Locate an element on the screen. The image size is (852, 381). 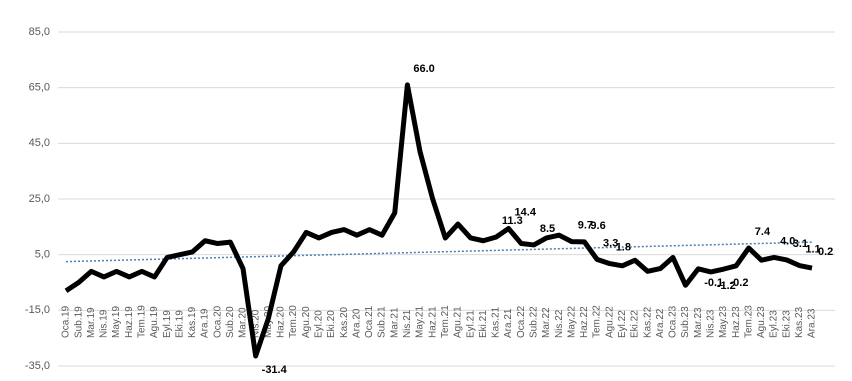
x-tick-label: Mar.22 is located at coordinates (546, 322).